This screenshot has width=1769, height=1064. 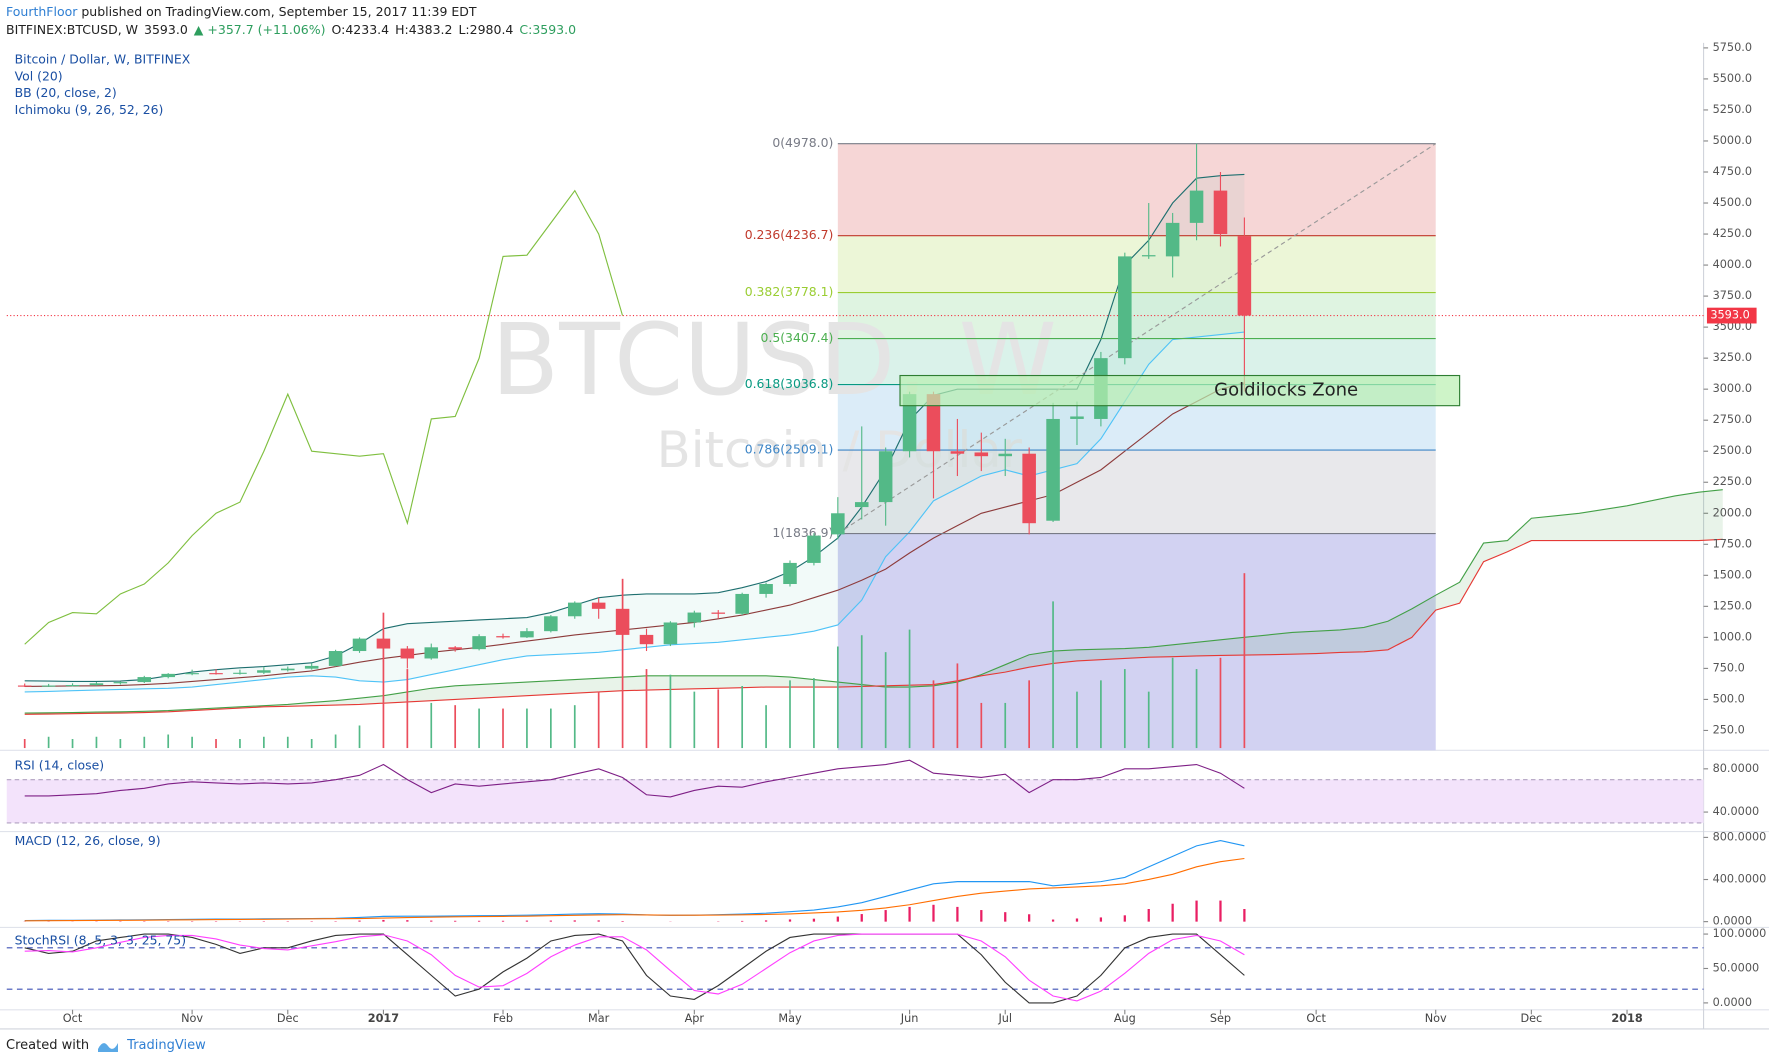 What do you see at coordinates (42, 11) in the screenshot?
I see `author: FourthFloor` at bounding box center [42, 11].